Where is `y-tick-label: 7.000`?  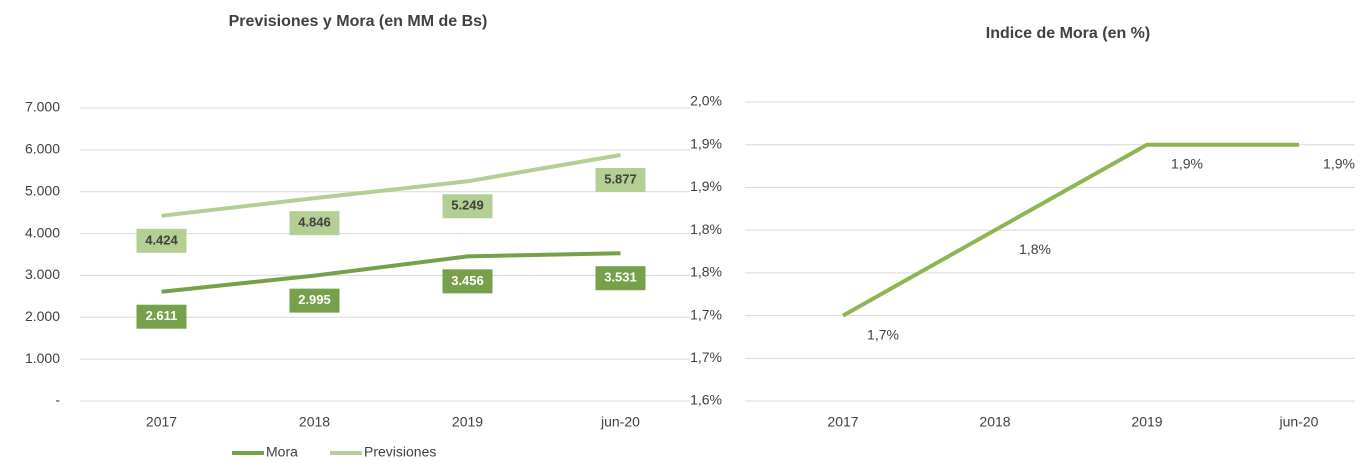
y-tick-label: 7.000 is located at coordinates (42, 107).